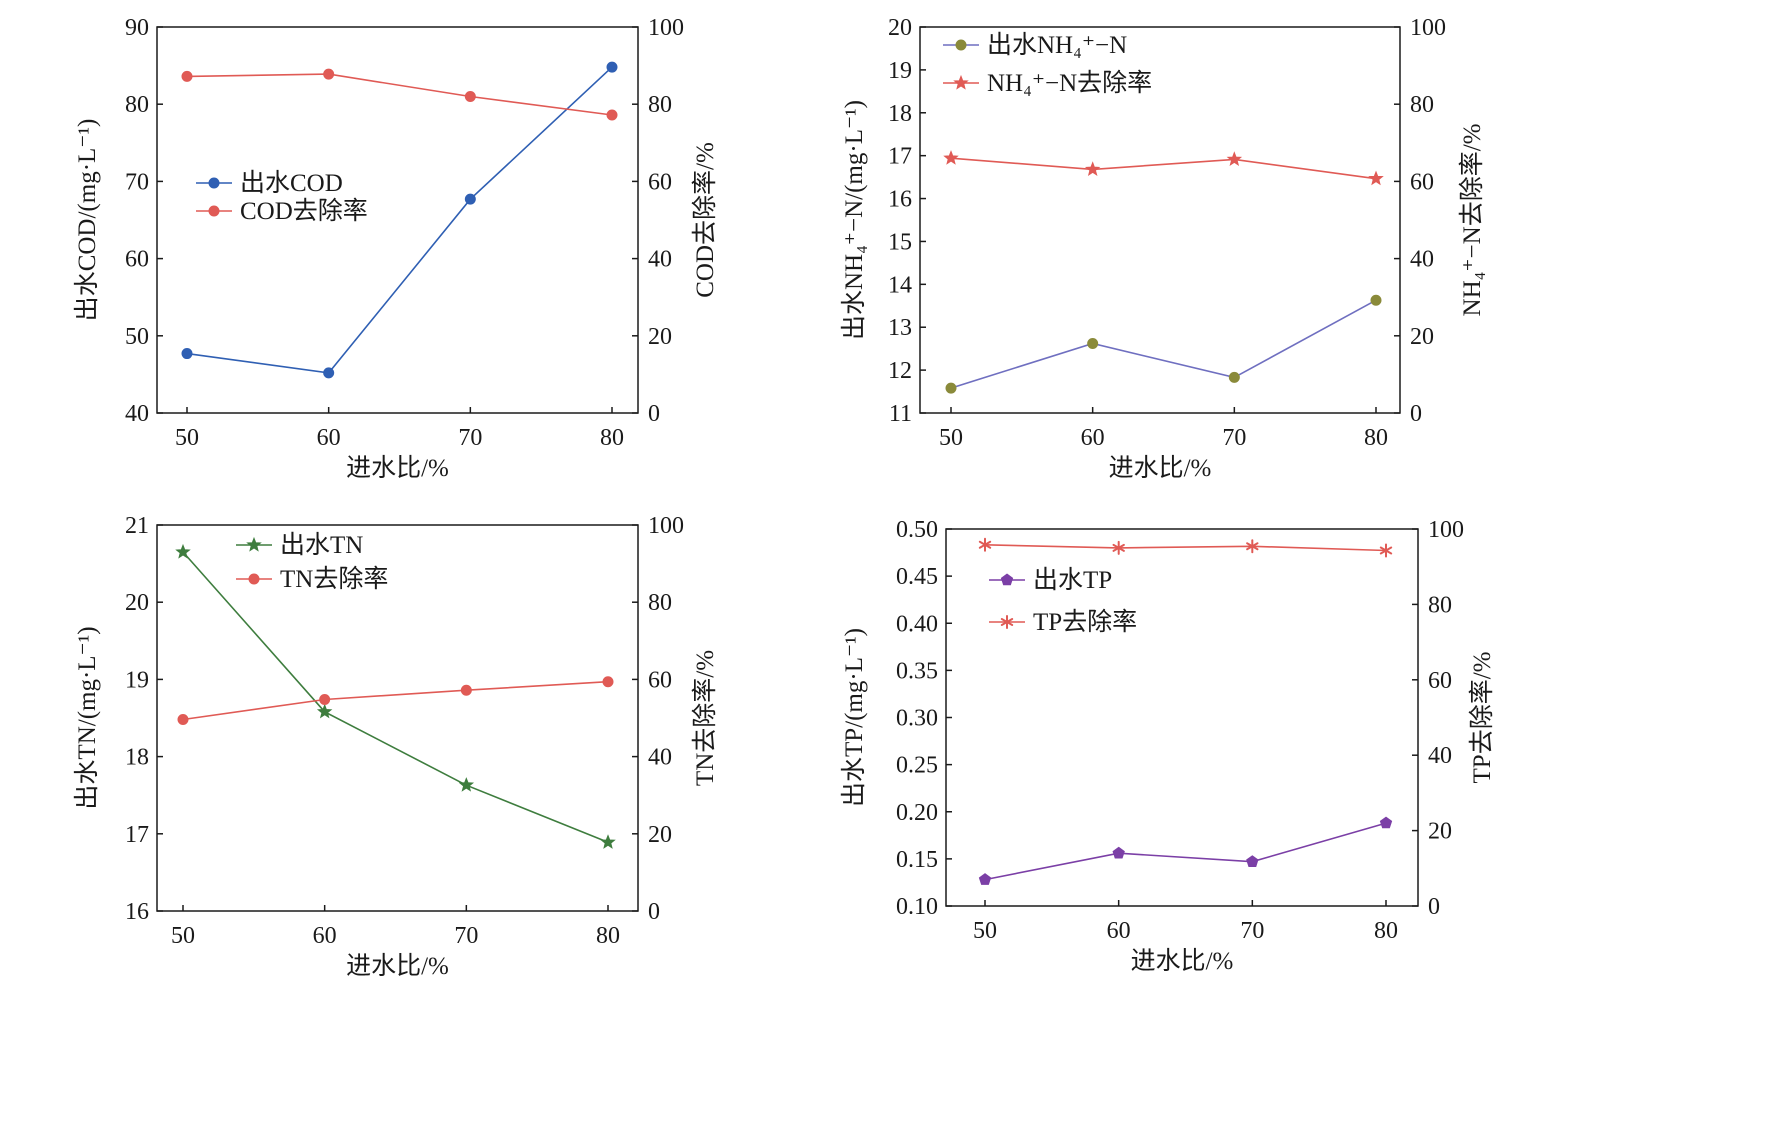  I want to click on legend-label: 出水COD, so click(291, 183).